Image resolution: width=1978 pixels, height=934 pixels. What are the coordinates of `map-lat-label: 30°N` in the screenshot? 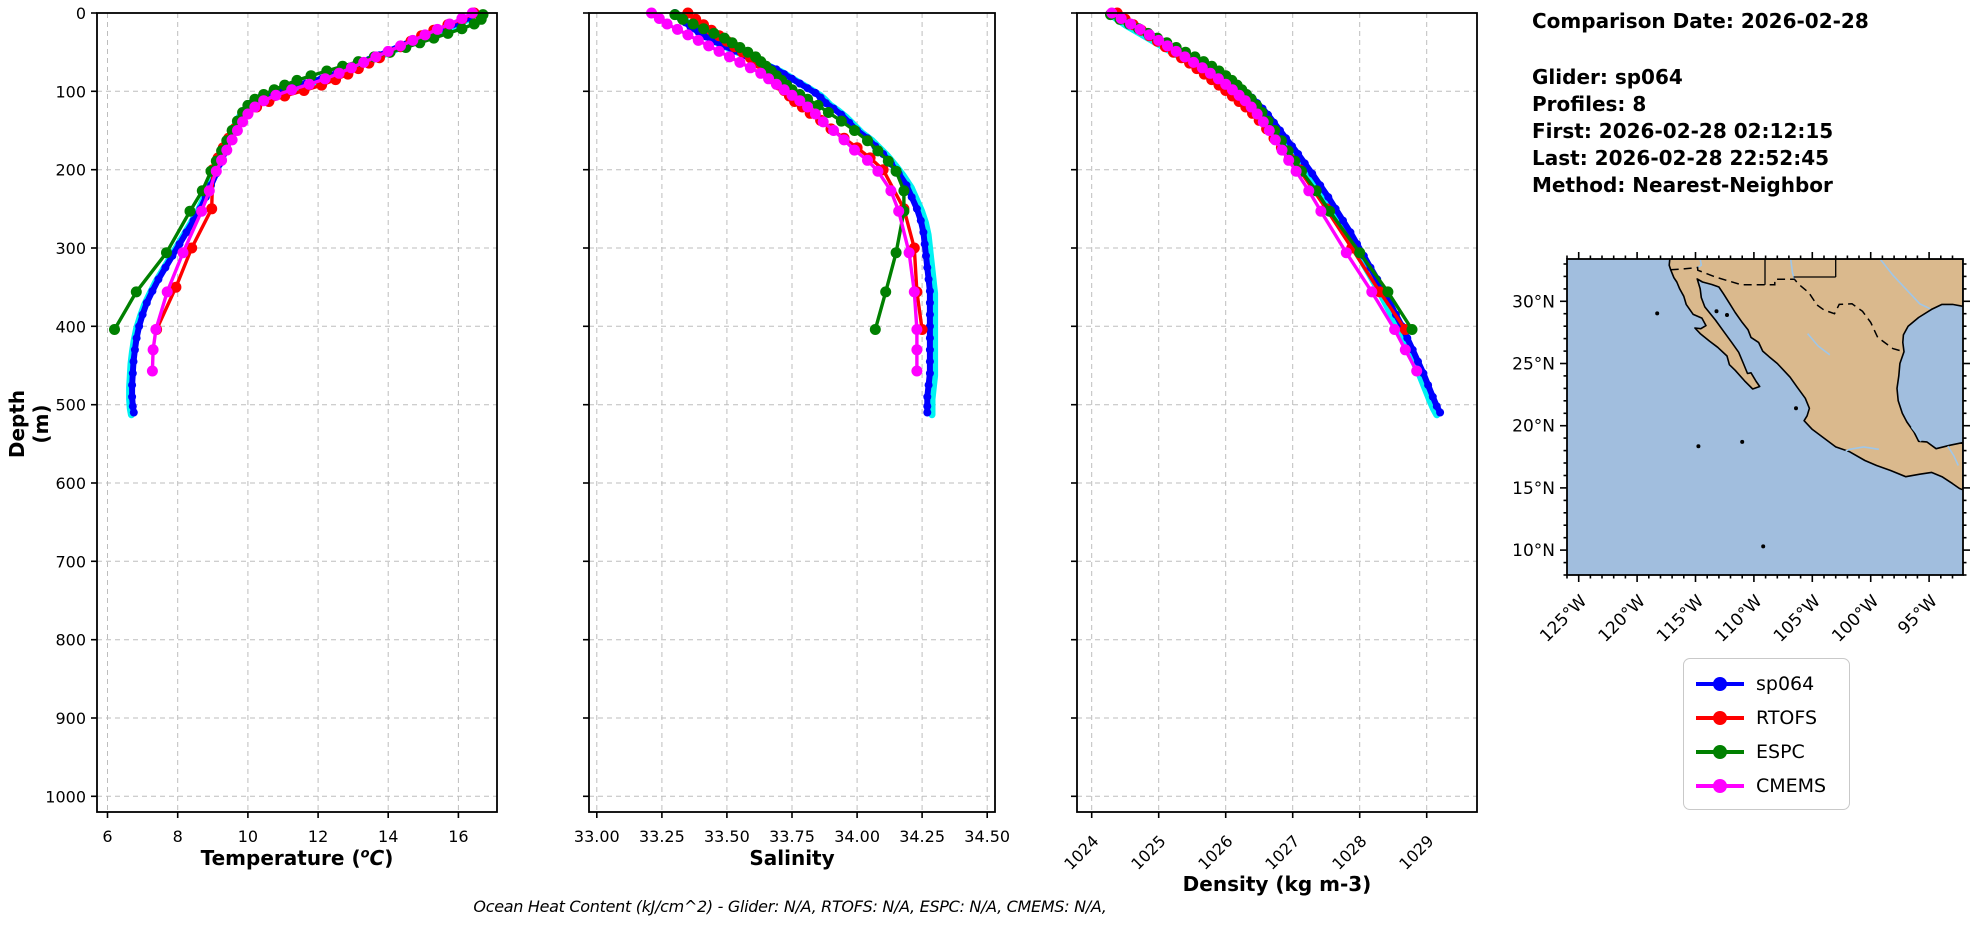 It's located at (1533, 302).